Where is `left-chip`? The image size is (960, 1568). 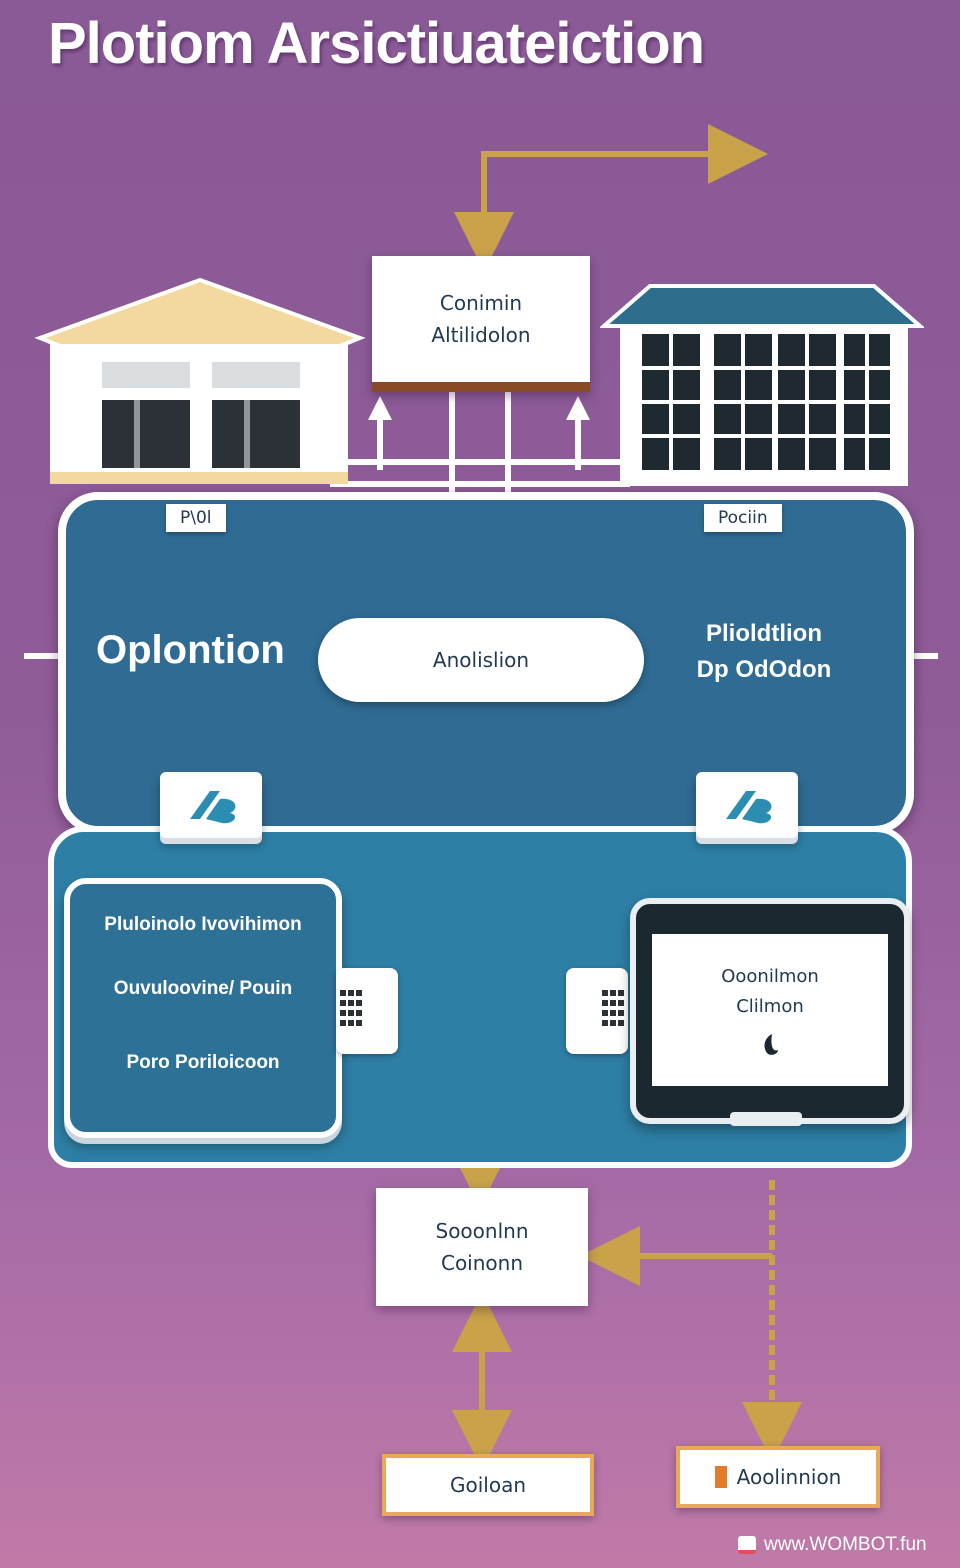 left-chip is located at coordinates (367, 1011).